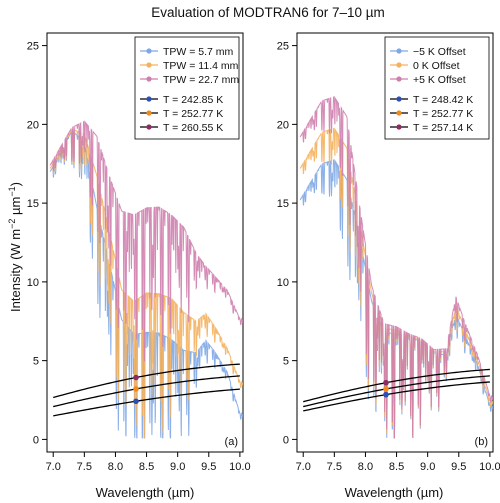  Describe the element at coordinates (394, 492) in the screenshot. I see `x-axis-label-right: Wavelength (µm)` at that location.